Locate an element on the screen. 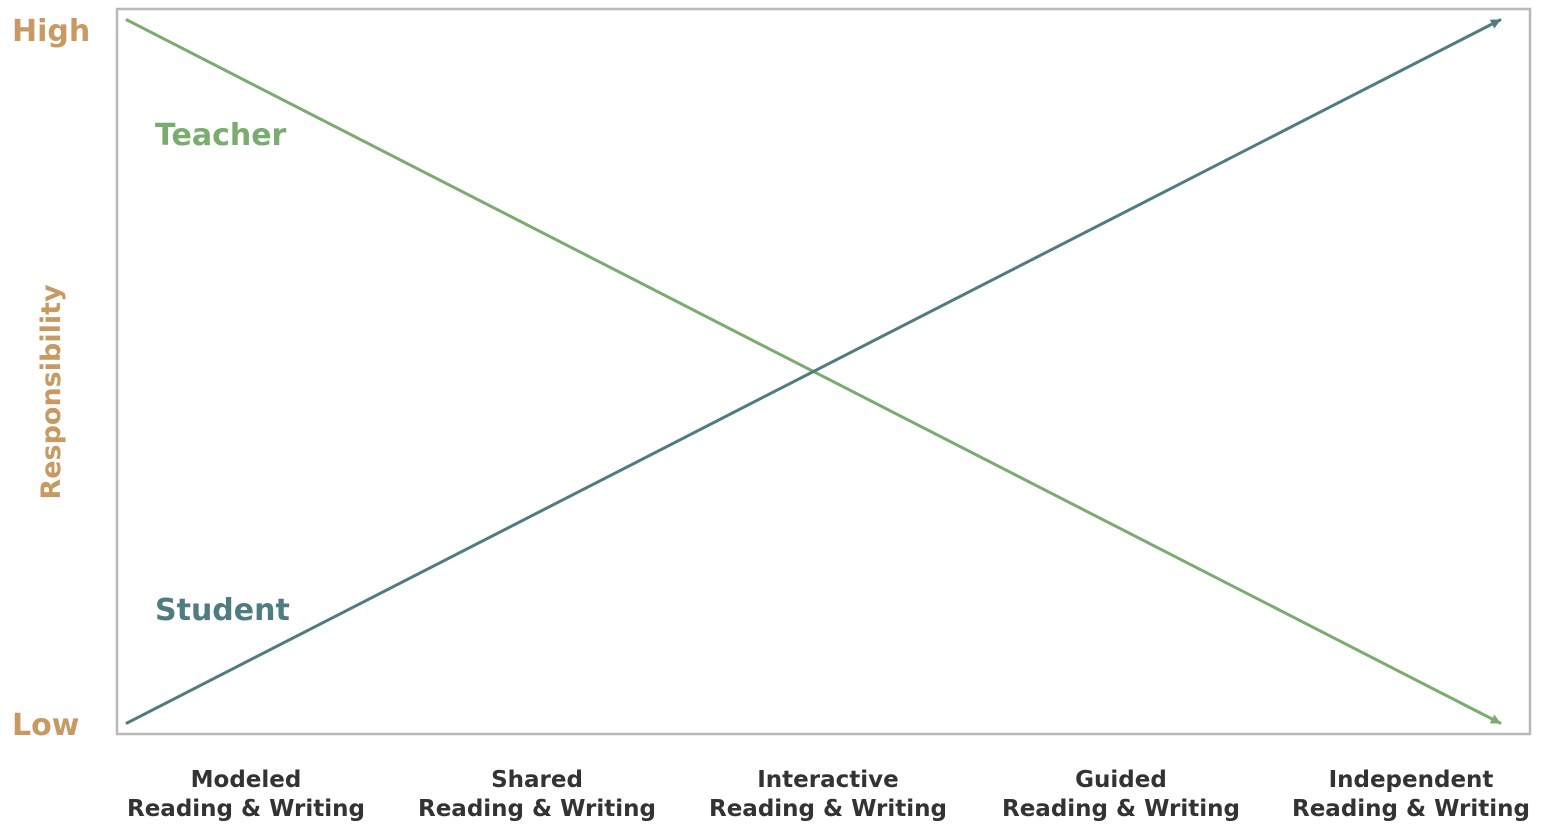 This screenshot has width=1541, height=830. x-tick-label-line-1: Modeled is located at coordinates (246, 780).